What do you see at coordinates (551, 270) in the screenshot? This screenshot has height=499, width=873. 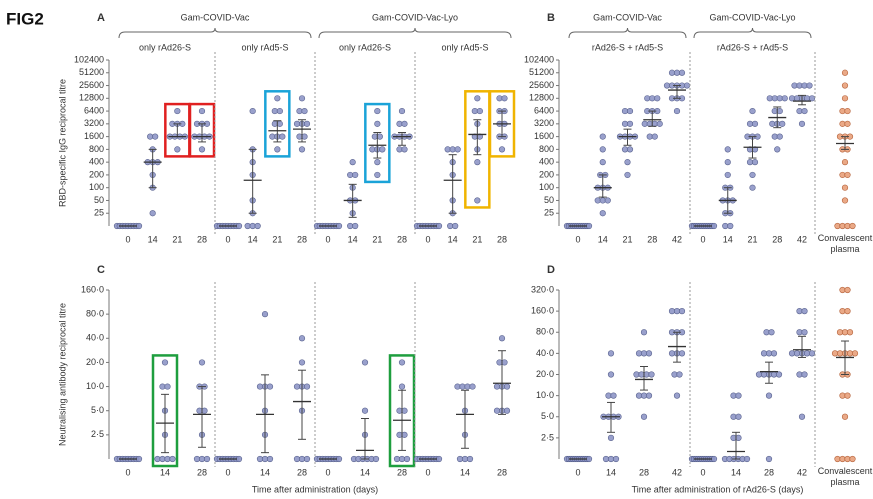 I see `panel-label: D` at bounding box center [551, 270].